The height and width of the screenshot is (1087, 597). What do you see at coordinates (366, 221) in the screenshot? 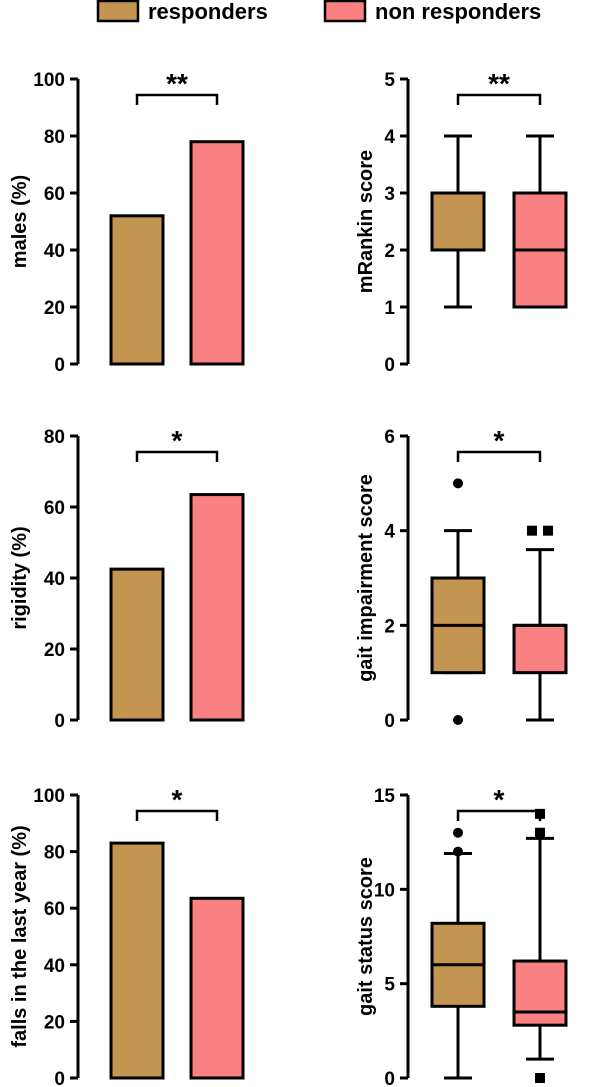
I see `y-axis-label: mRankin score` at bounding box center [366, 221].